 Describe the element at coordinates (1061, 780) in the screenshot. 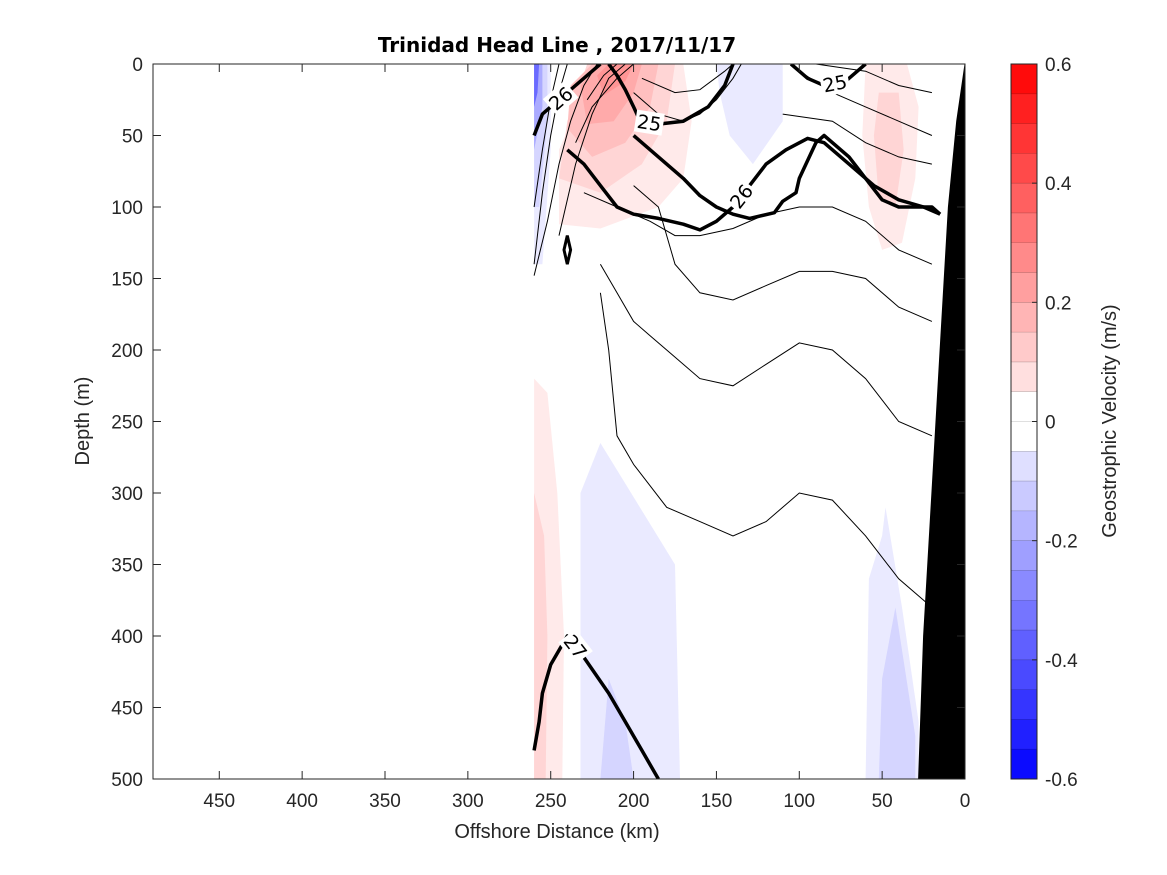

I see `colorbar-tick-label: -0.6` at that location.